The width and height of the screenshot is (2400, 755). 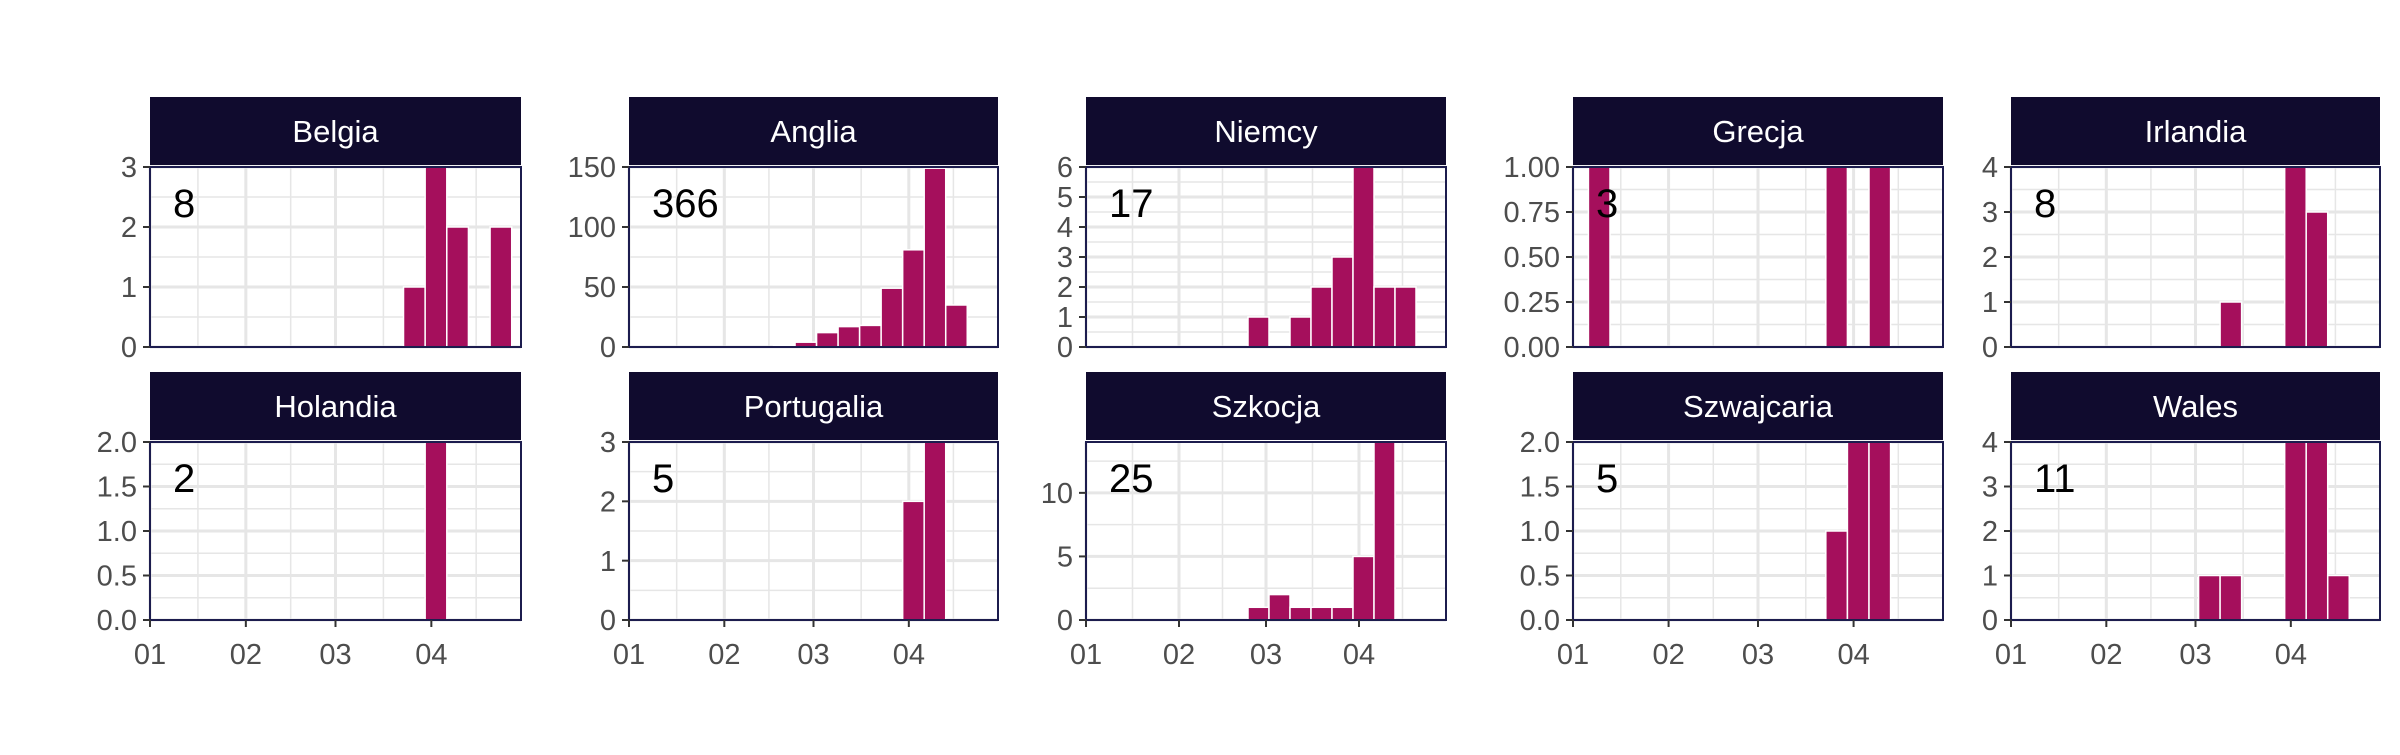 I want to click on facet-strip-label: Niemcy, so click(x=1266, y=131).